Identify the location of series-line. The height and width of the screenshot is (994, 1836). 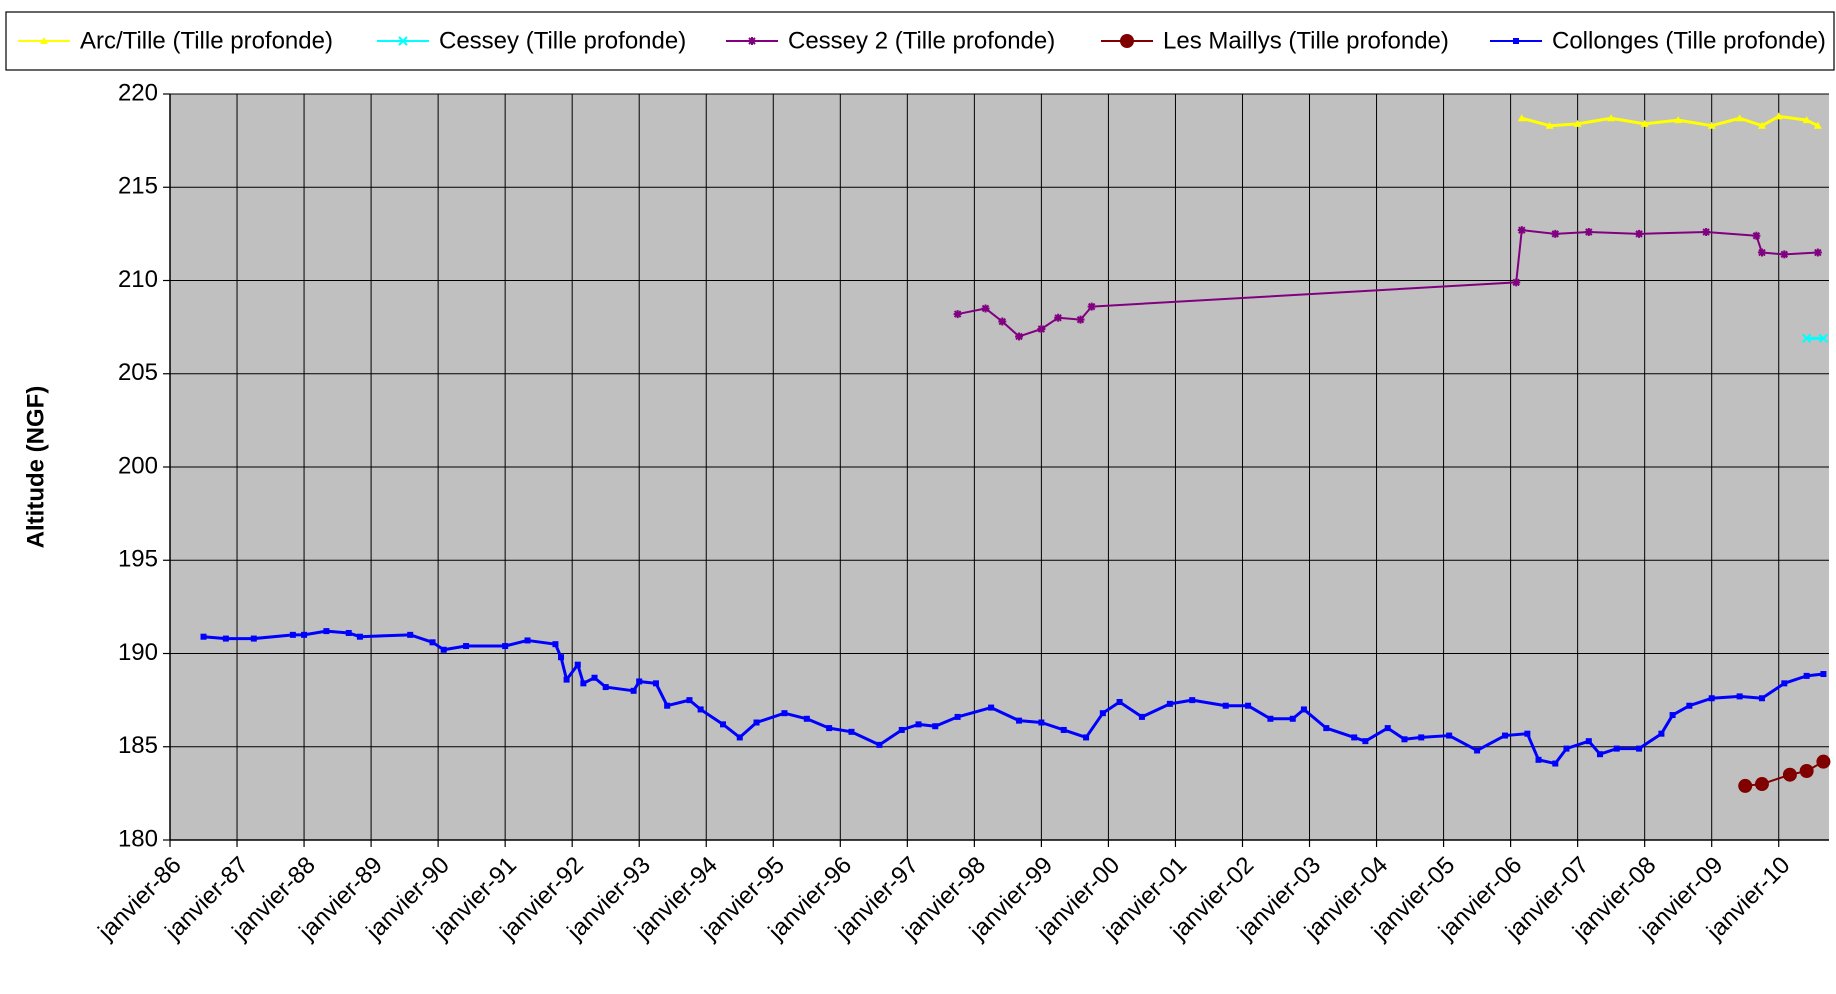
(1670, 121).